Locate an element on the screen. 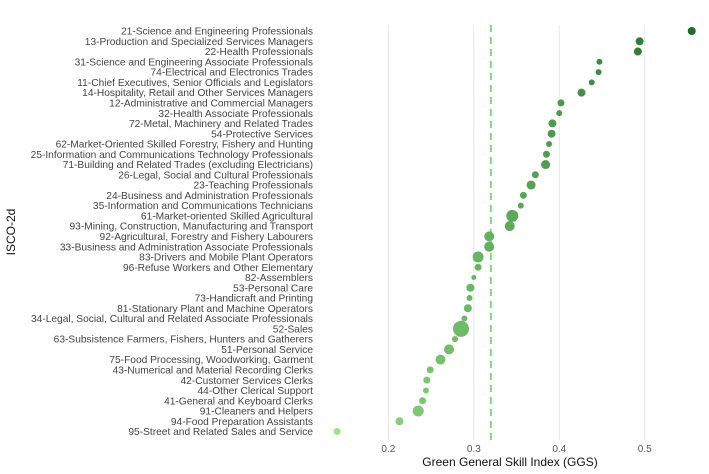  category-label: 54-Protective Services is located at coordinates (262, 134).